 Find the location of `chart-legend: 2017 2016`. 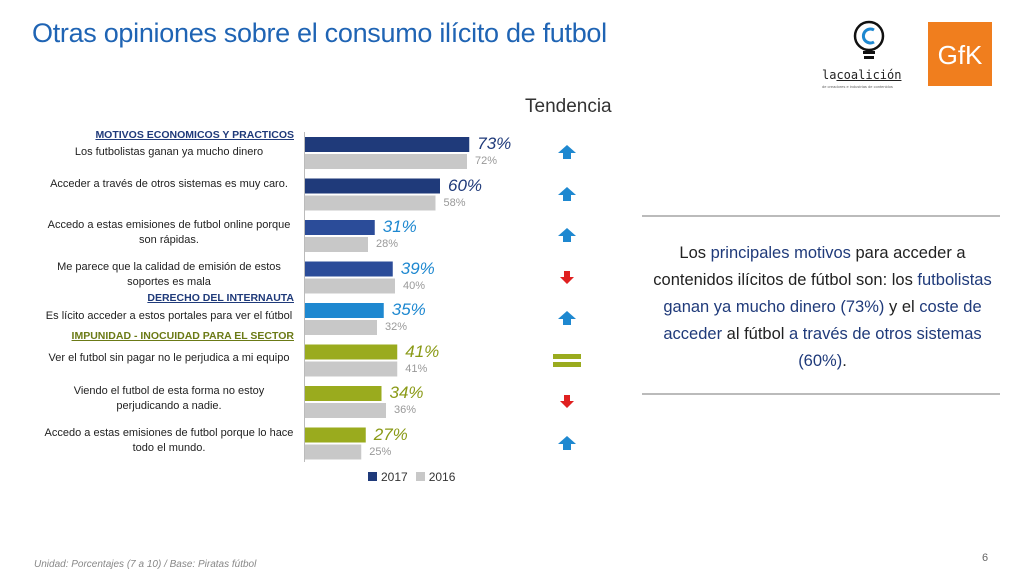

chart-legend: 2017 2016 is located at coordinates (411, 477).